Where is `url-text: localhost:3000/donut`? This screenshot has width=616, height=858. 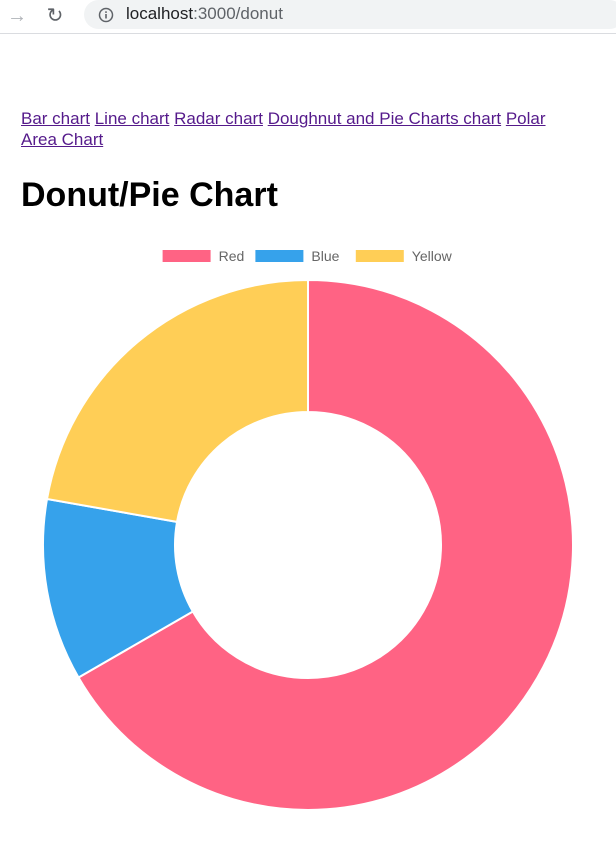 url-text: localhost:3000/donut is located at coordinates (204, 14).